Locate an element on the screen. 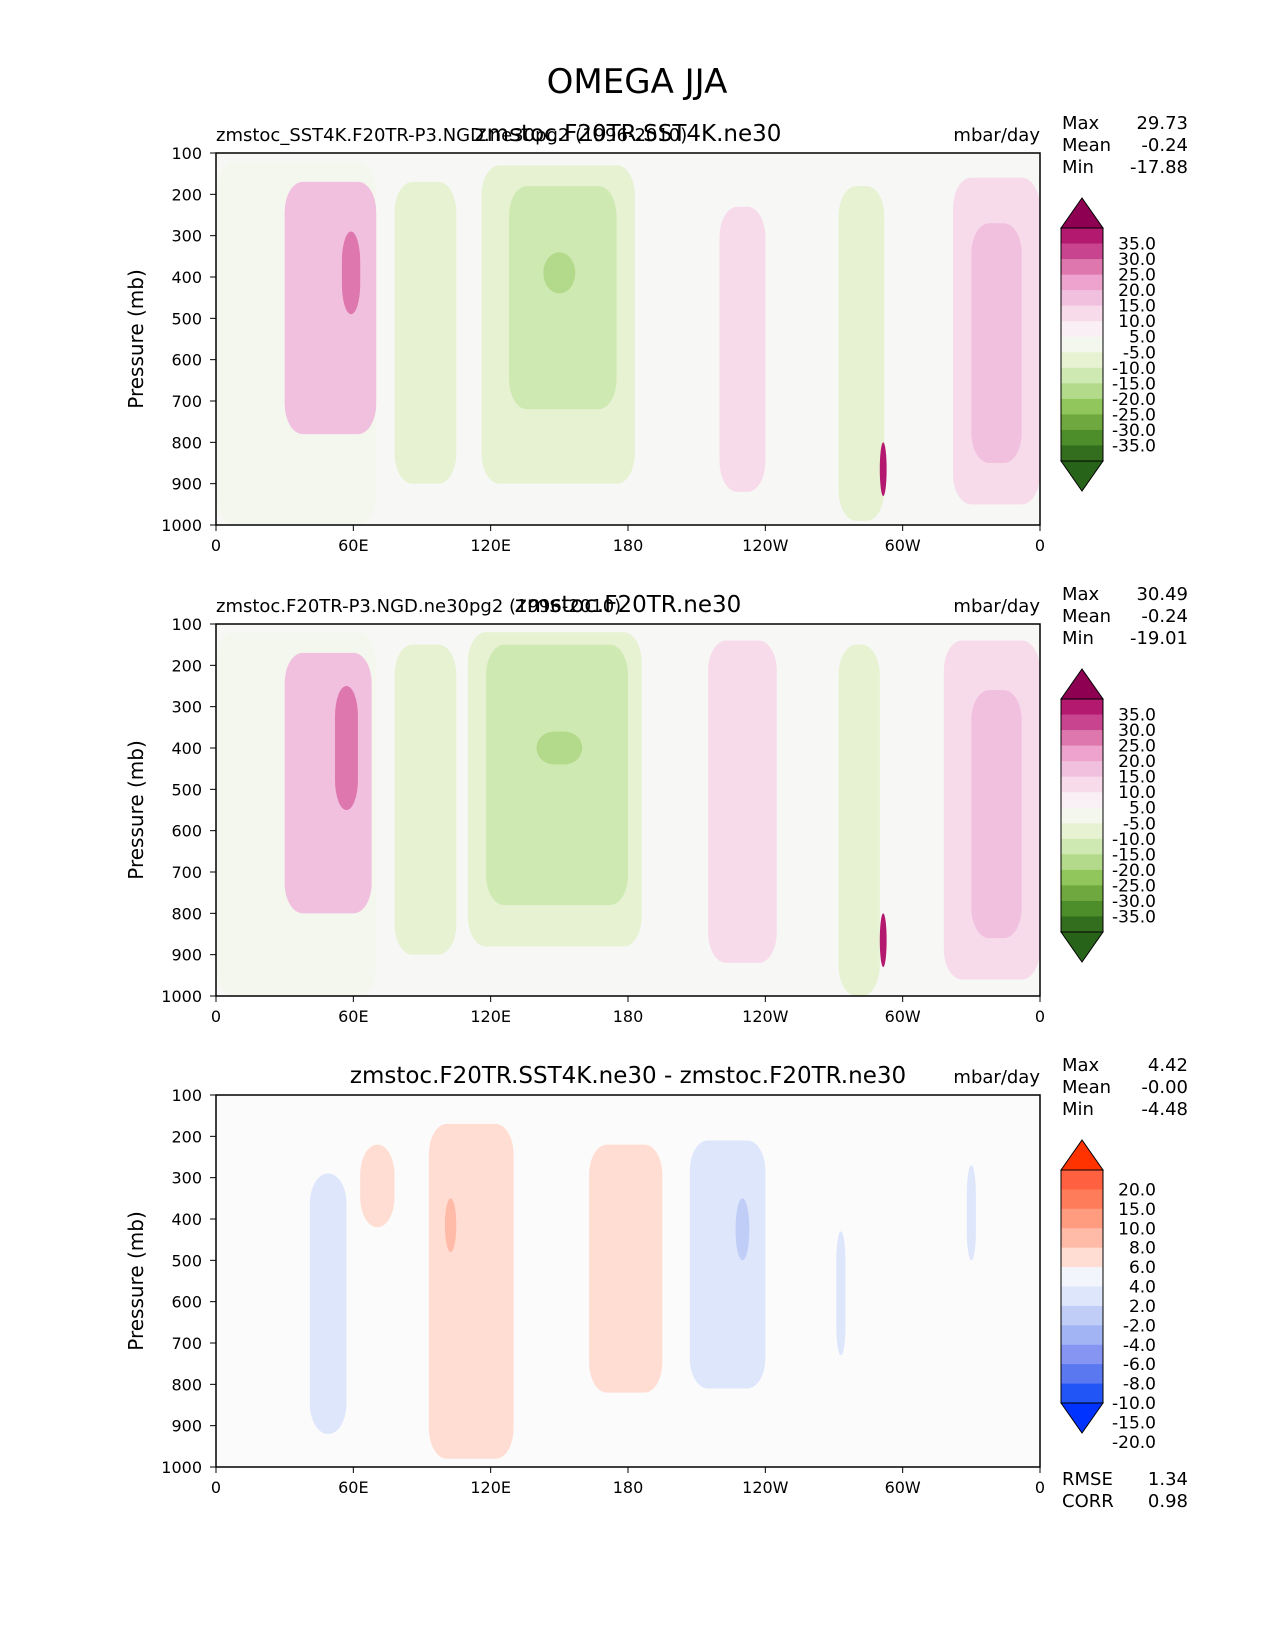  stat-value: -4.48 is located at coordinates (1164, 1109).